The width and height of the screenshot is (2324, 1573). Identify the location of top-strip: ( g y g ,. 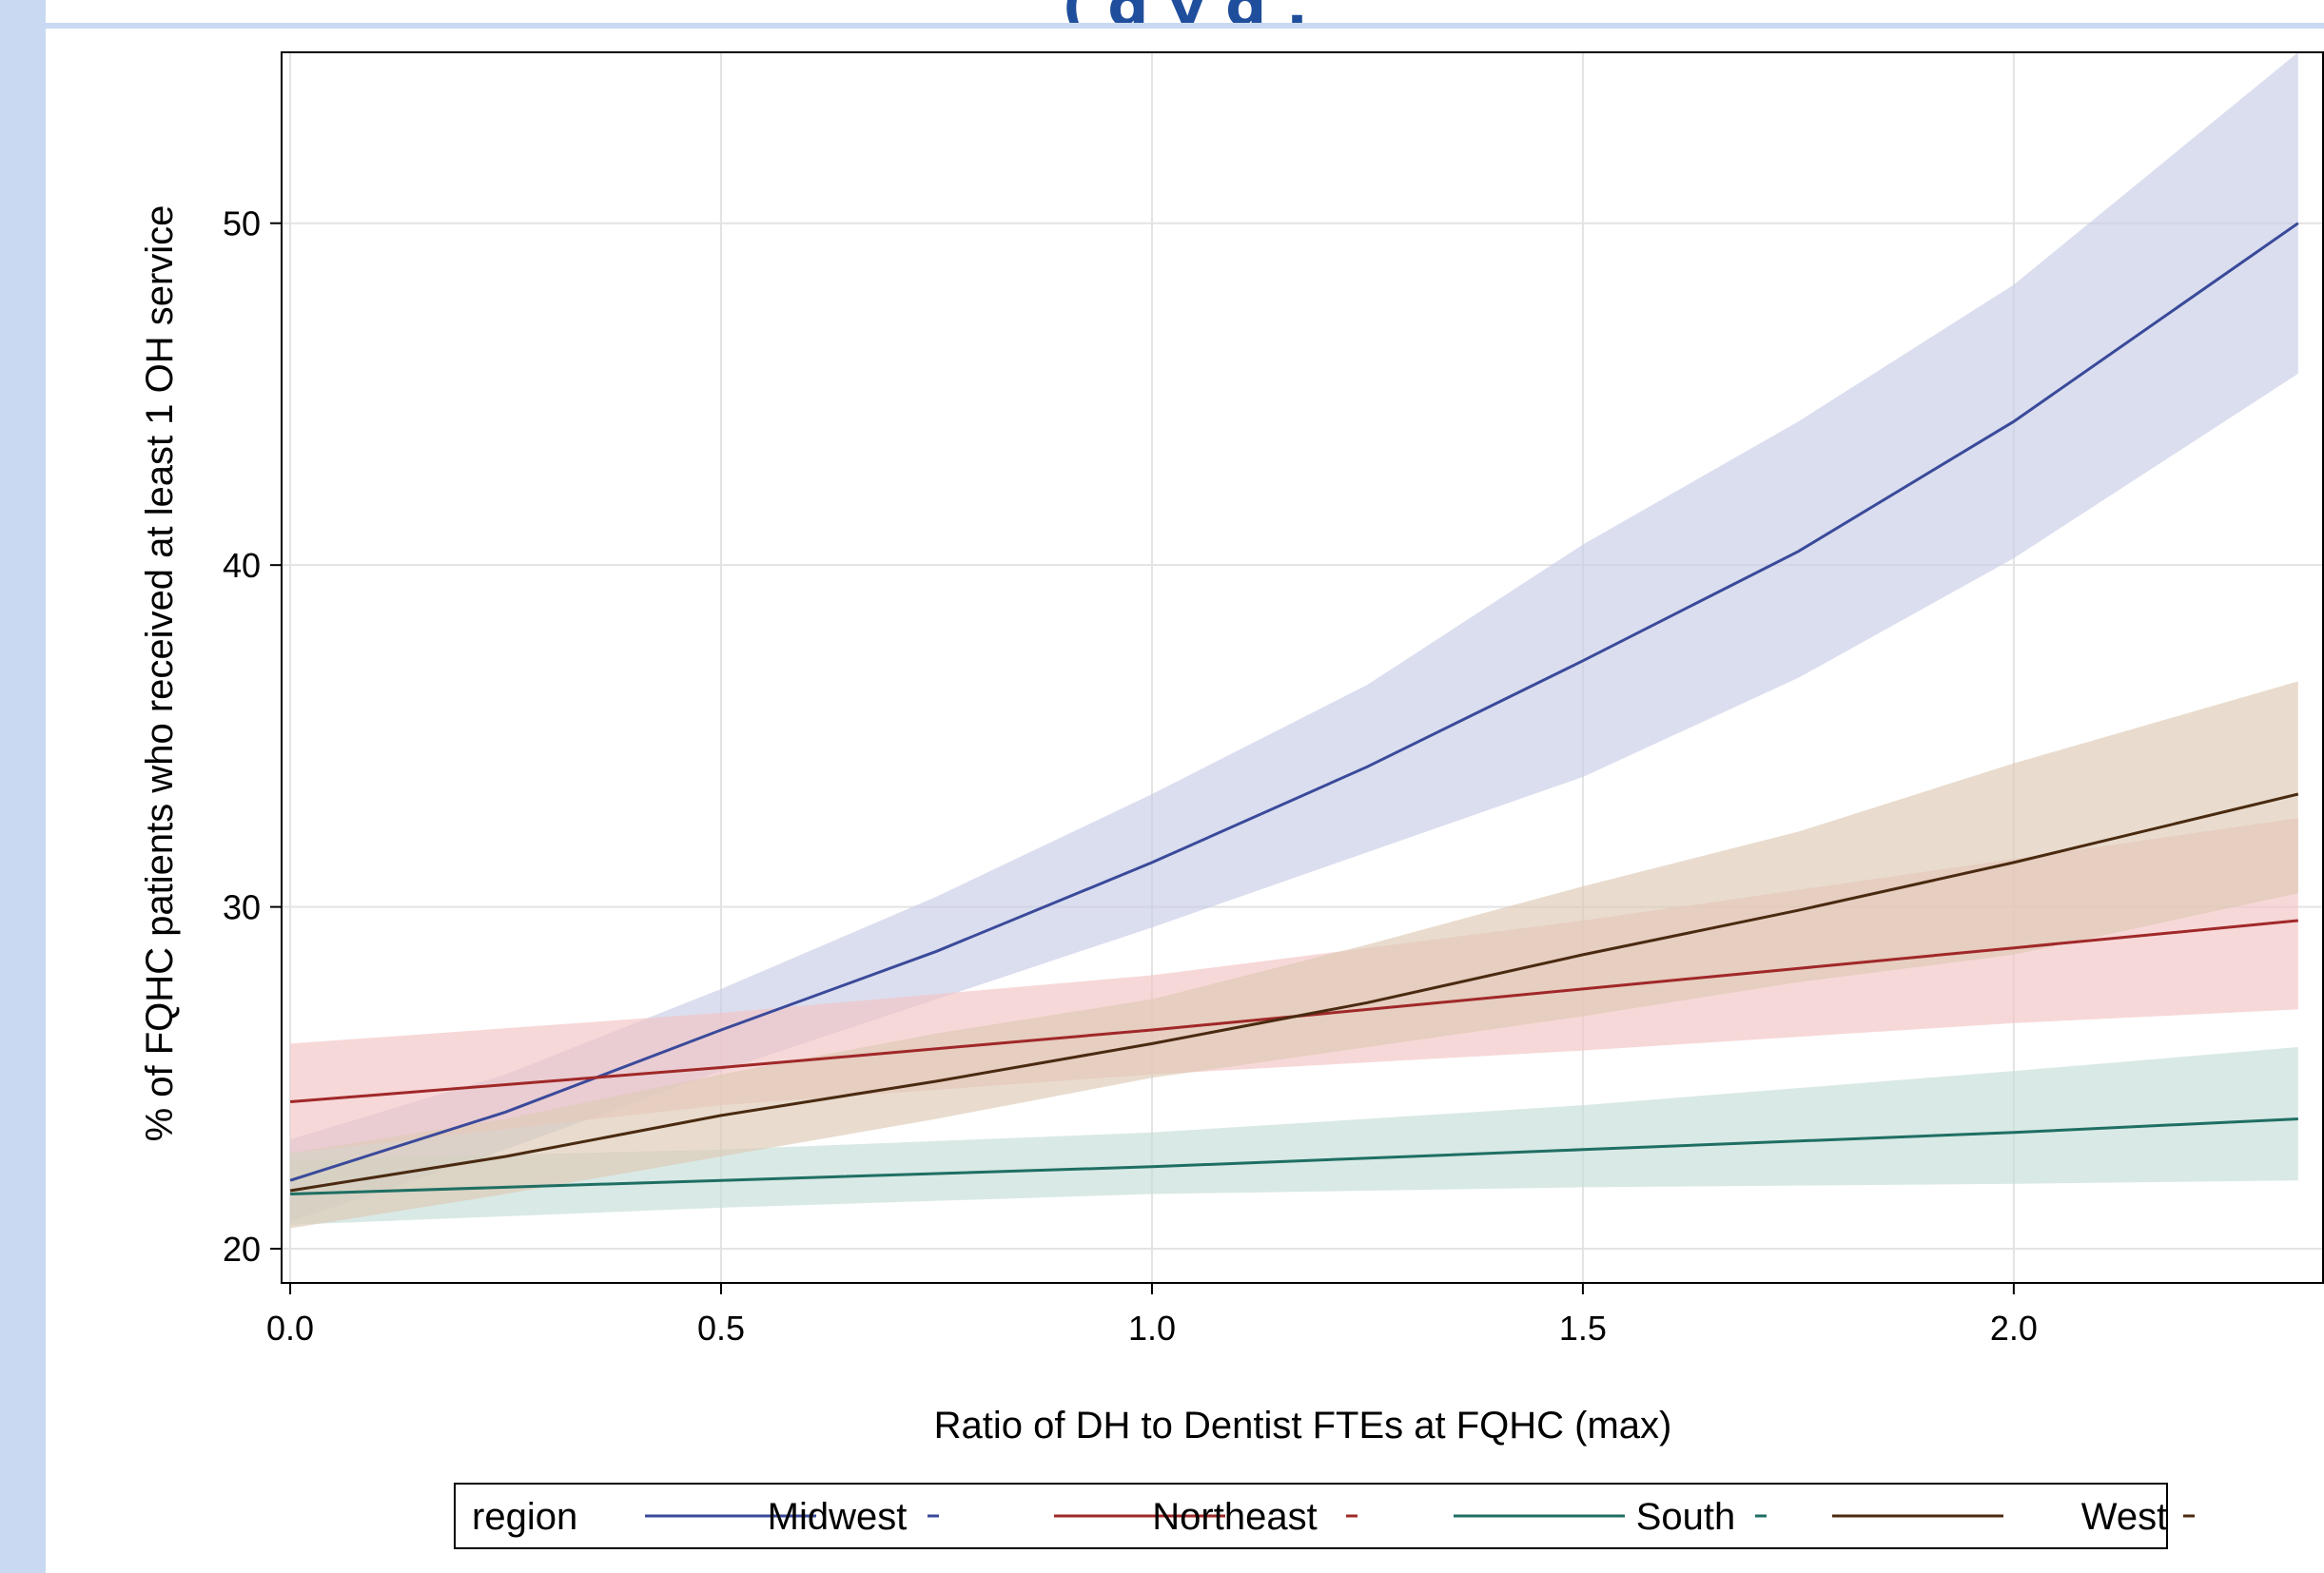
(1162, 11).